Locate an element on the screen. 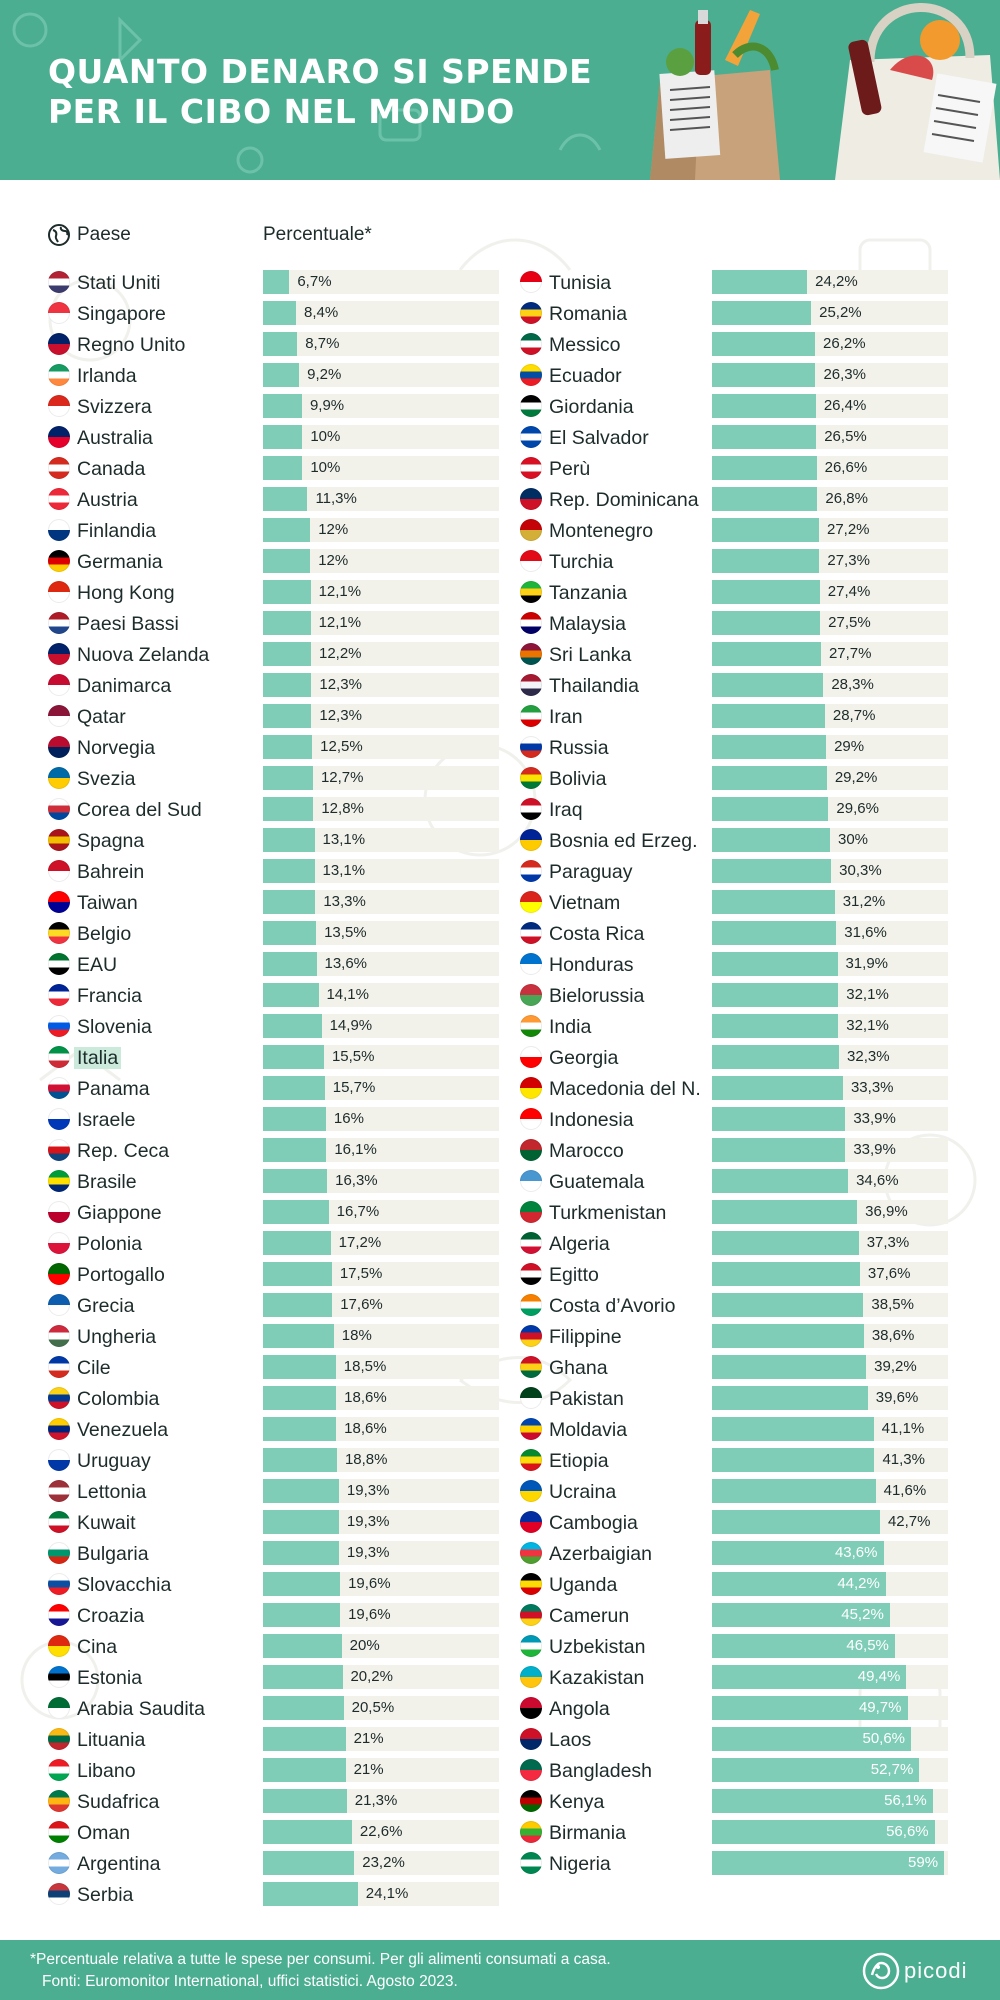  value-label: 13,1% is located at coordinates (344, 870).